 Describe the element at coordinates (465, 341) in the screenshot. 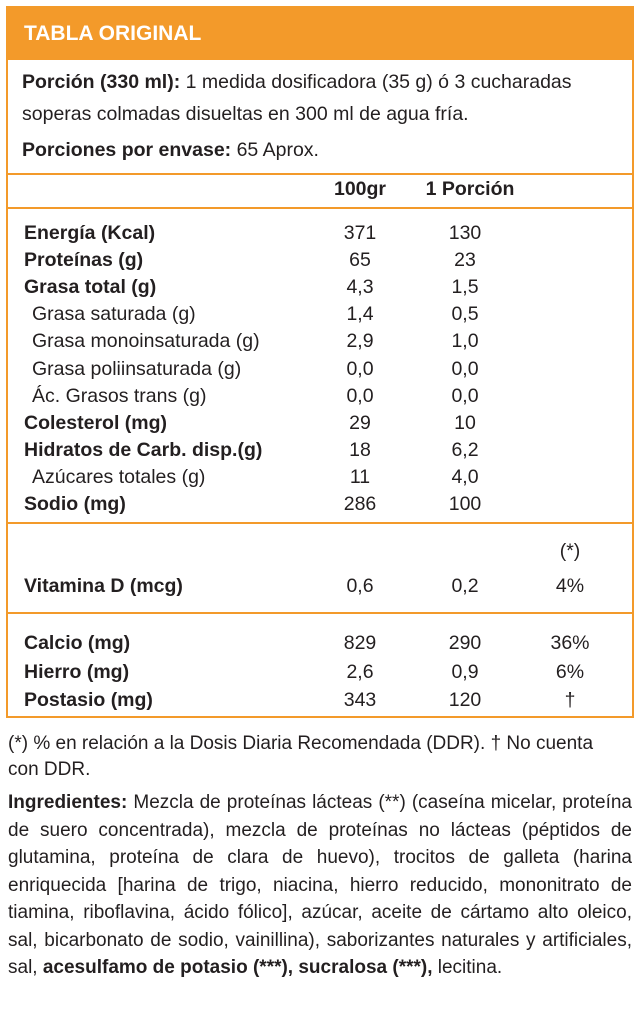

I see `nutrient-value-portion: 1,0` at that location.